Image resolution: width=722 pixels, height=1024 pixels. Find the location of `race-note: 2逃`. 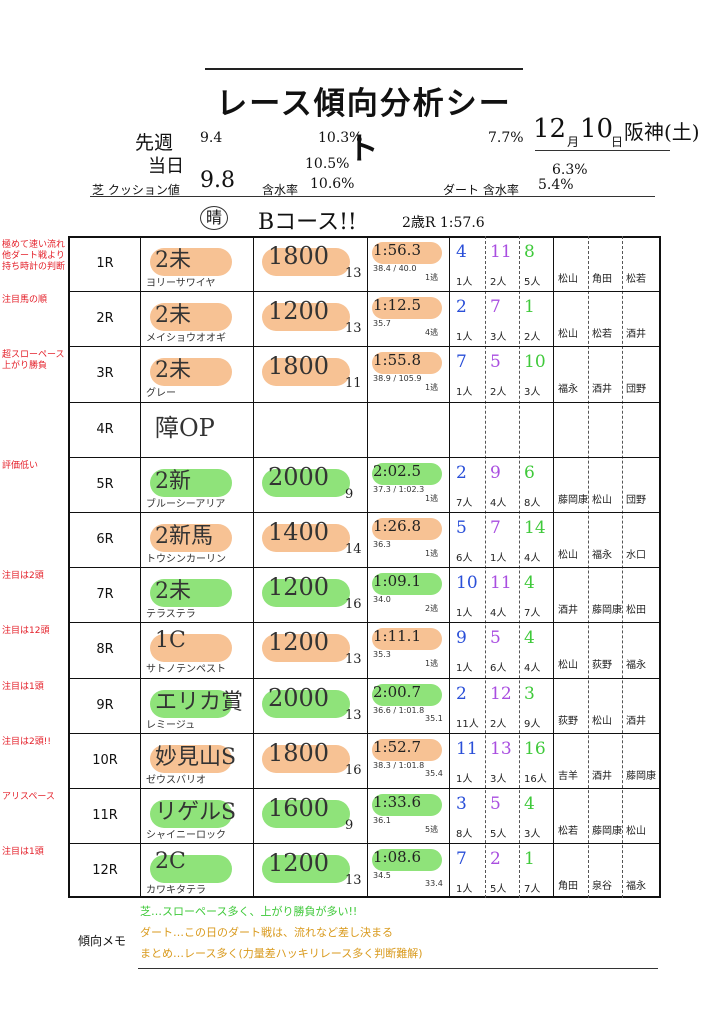

race-note: 2逃 is located at coordinates (432, 609).